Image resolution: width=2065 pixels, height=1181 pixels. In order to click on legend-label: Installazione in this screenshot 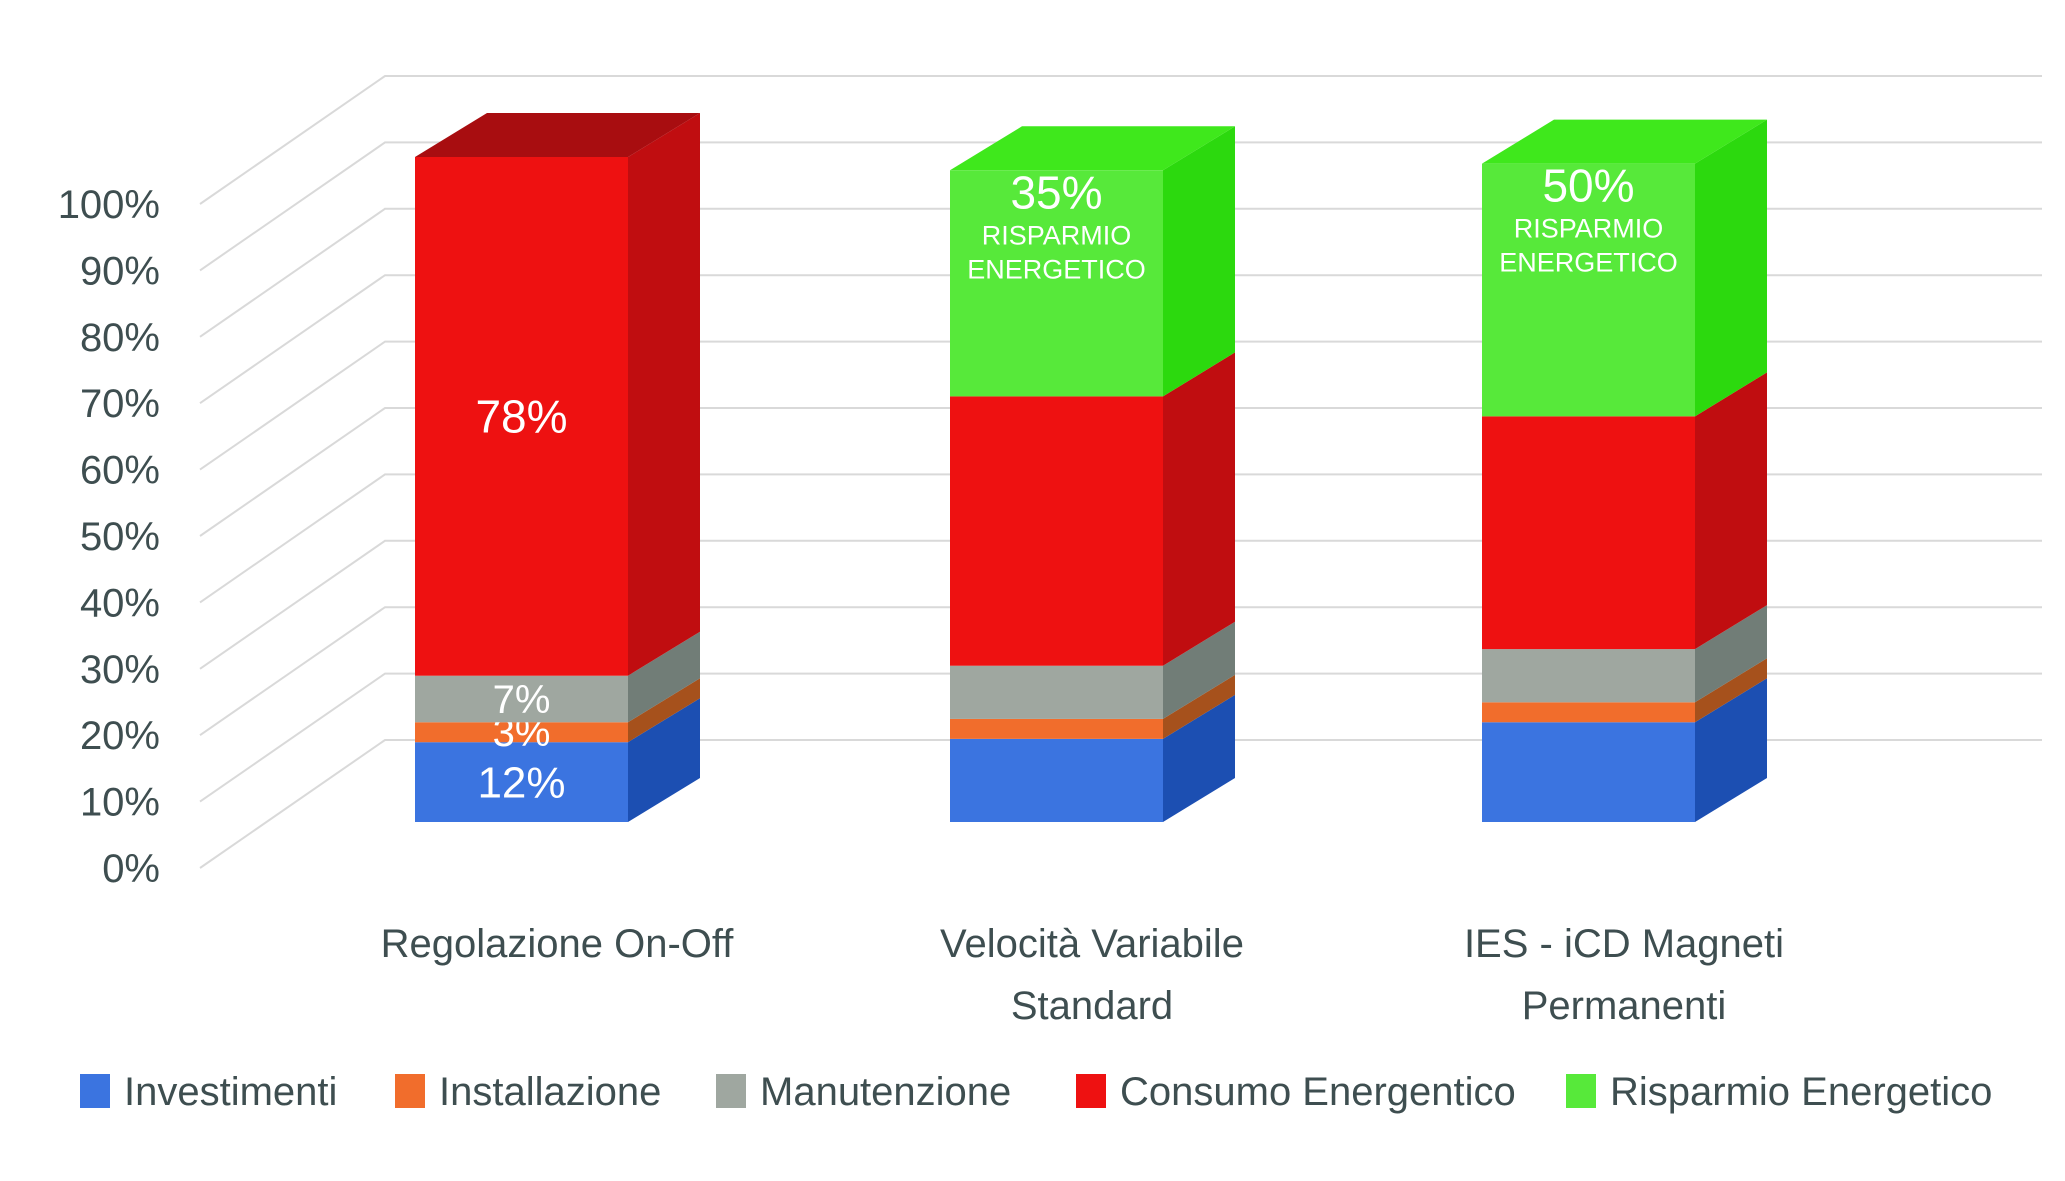, I will do `click(550, 1092)`.